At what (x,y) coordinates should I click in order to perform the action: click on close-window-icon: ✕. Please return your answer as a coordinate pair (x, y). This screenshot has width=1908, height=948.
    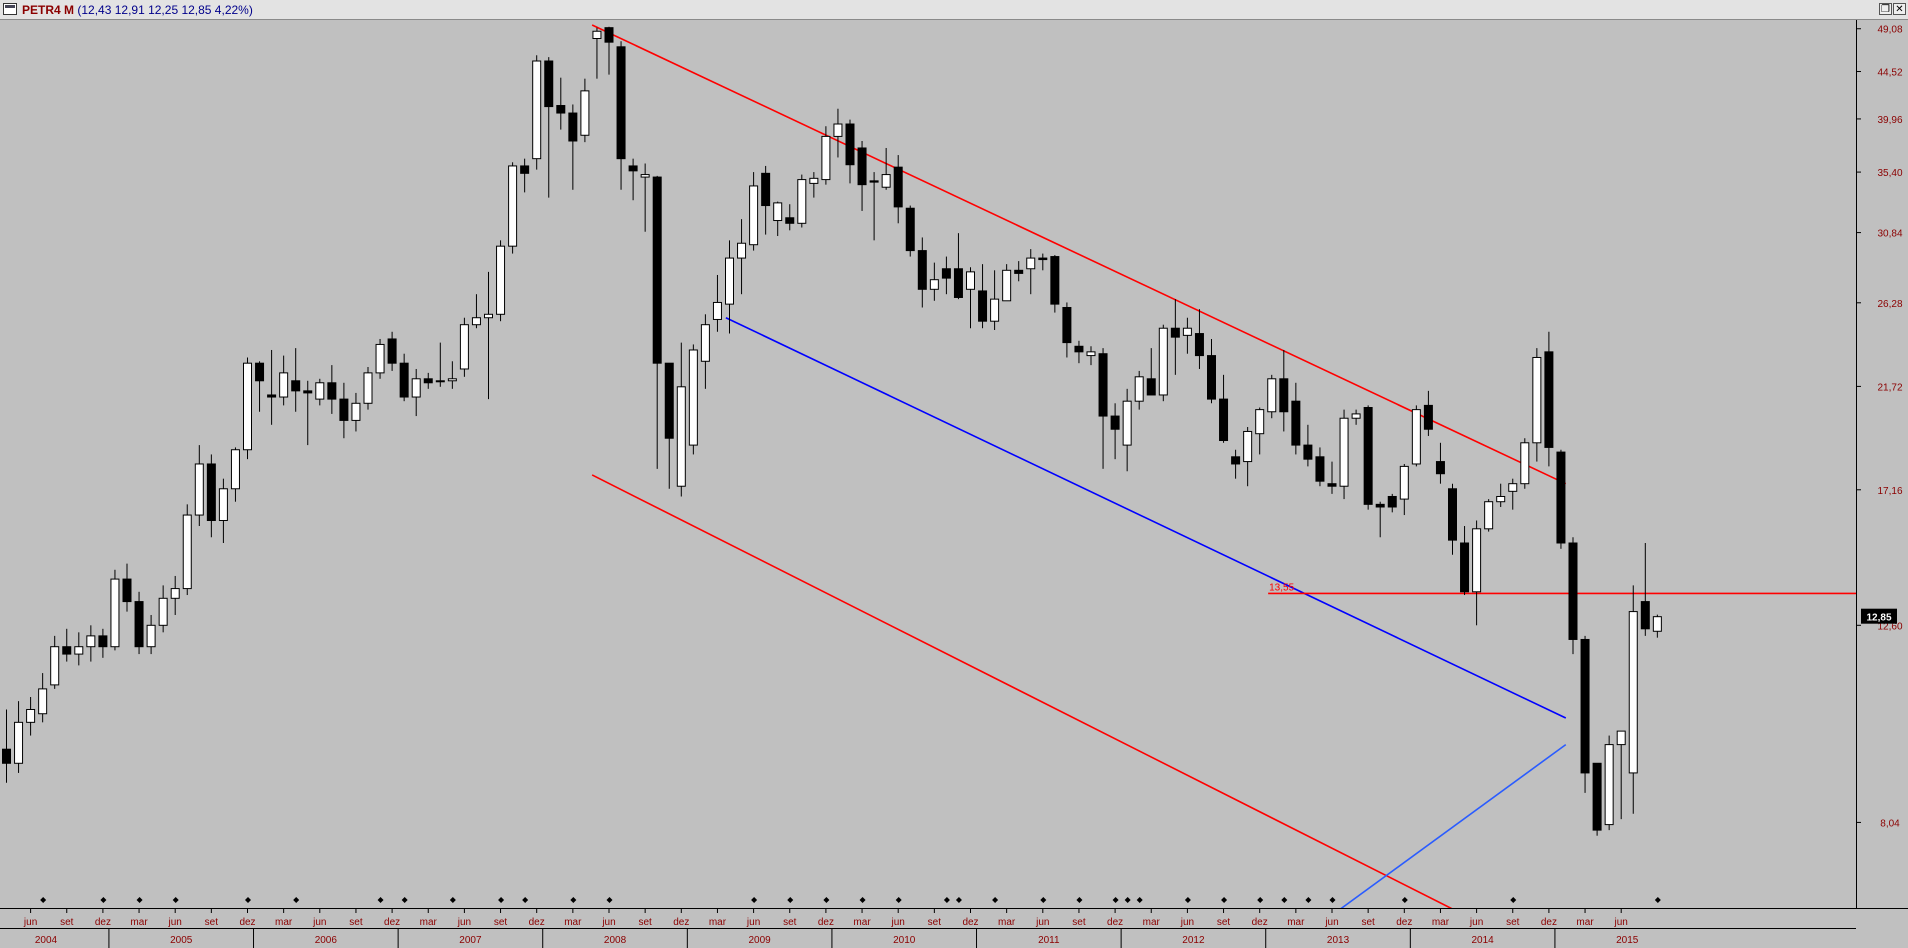
    Looking at the image, I should click on (1899, 9).